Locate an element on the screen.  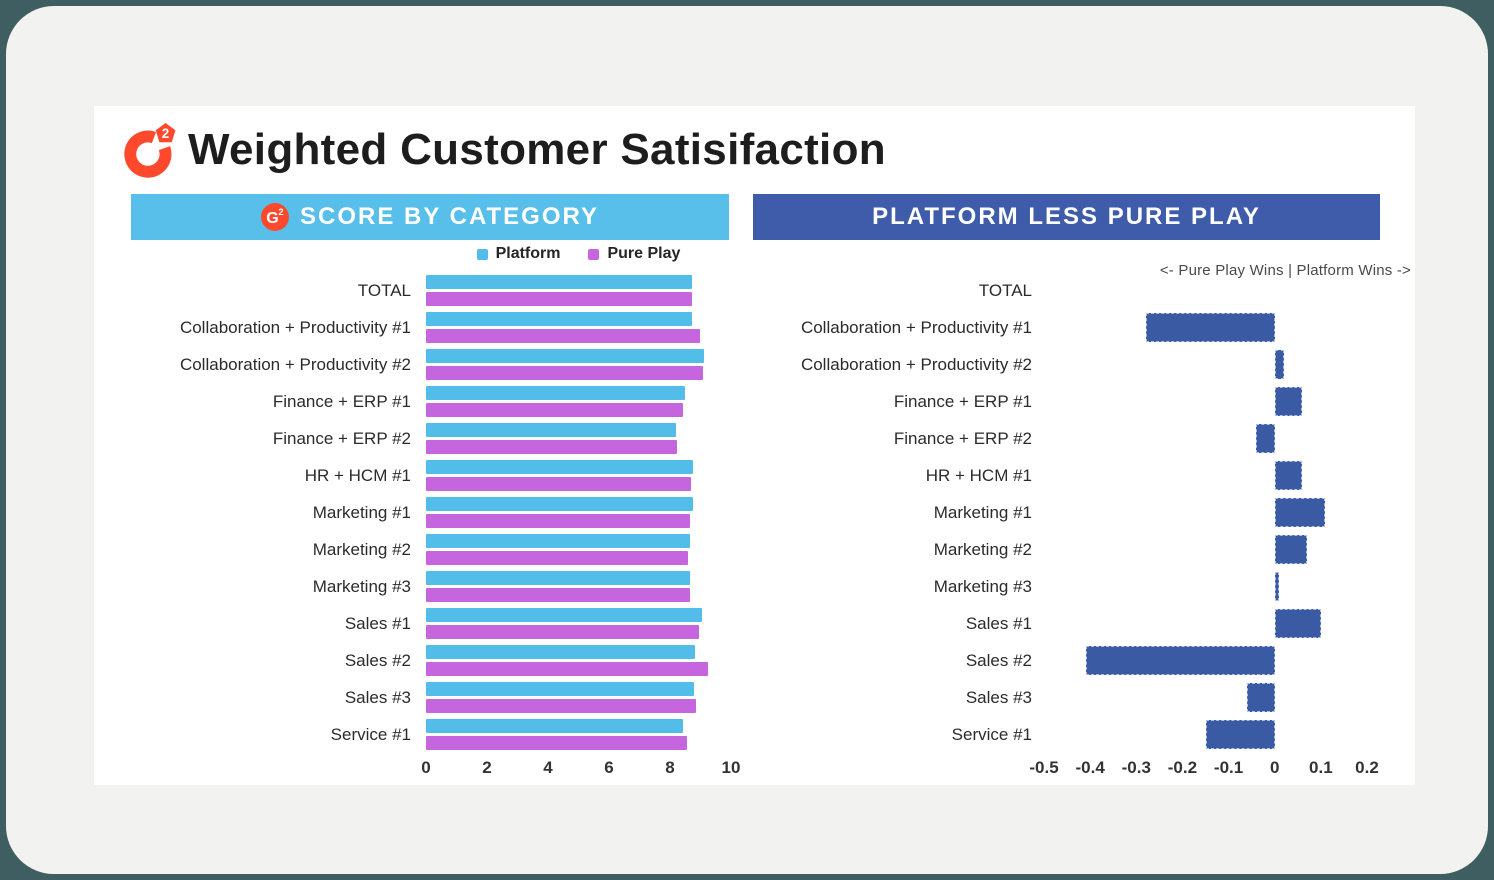
right-chart-title: PLATFORM LESS PURE PLAY is located at coordinates (1066, 216).